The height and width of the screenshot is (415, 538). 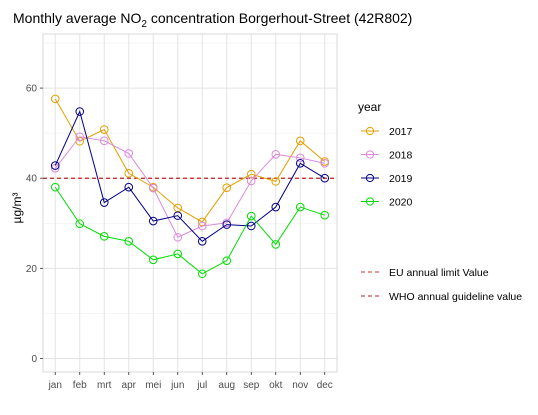 What do you see at coordinates (439, 273) in the screenshot?
I see `legend-label: EU annual limit Value` at bounding box center [439, 273].